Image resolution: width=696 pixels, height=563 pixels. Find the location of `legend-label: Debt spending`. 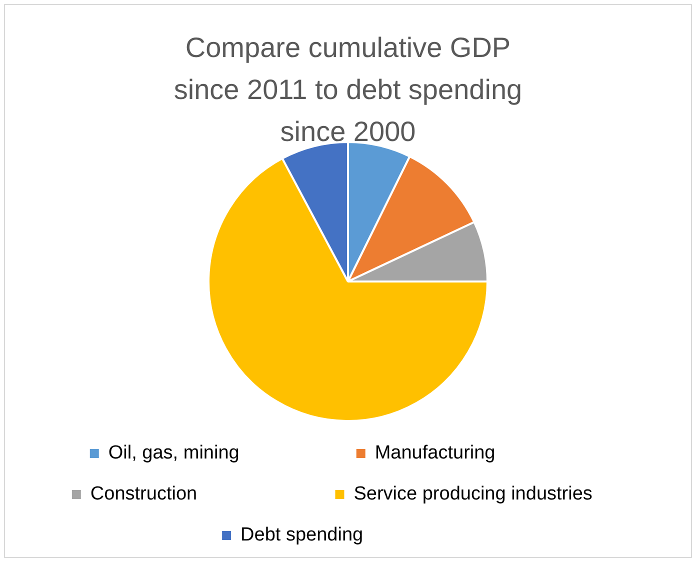

legend-label: Debt spending is located at coordinates (357, 535).